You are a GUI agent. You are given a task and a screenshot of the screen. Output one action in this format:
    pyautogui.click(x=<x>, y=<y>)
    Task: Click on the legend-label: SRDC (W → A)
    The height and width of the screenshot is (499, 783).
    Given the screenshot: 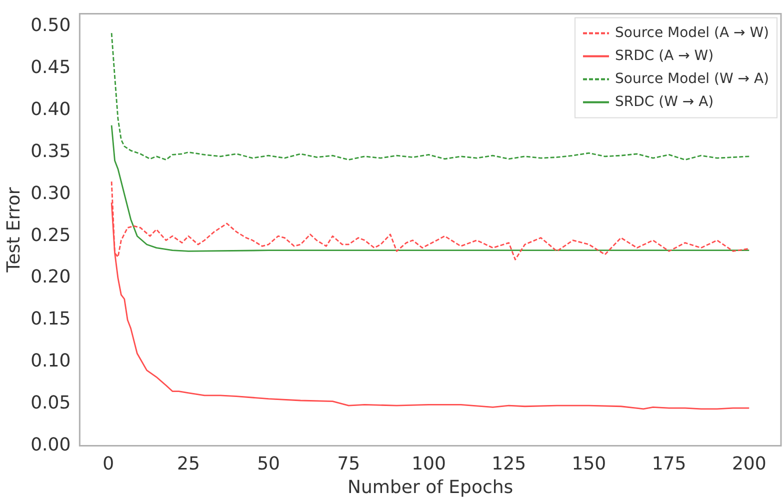 What is the action you would take?
    pyautogui.click(x=664, y=102)
    